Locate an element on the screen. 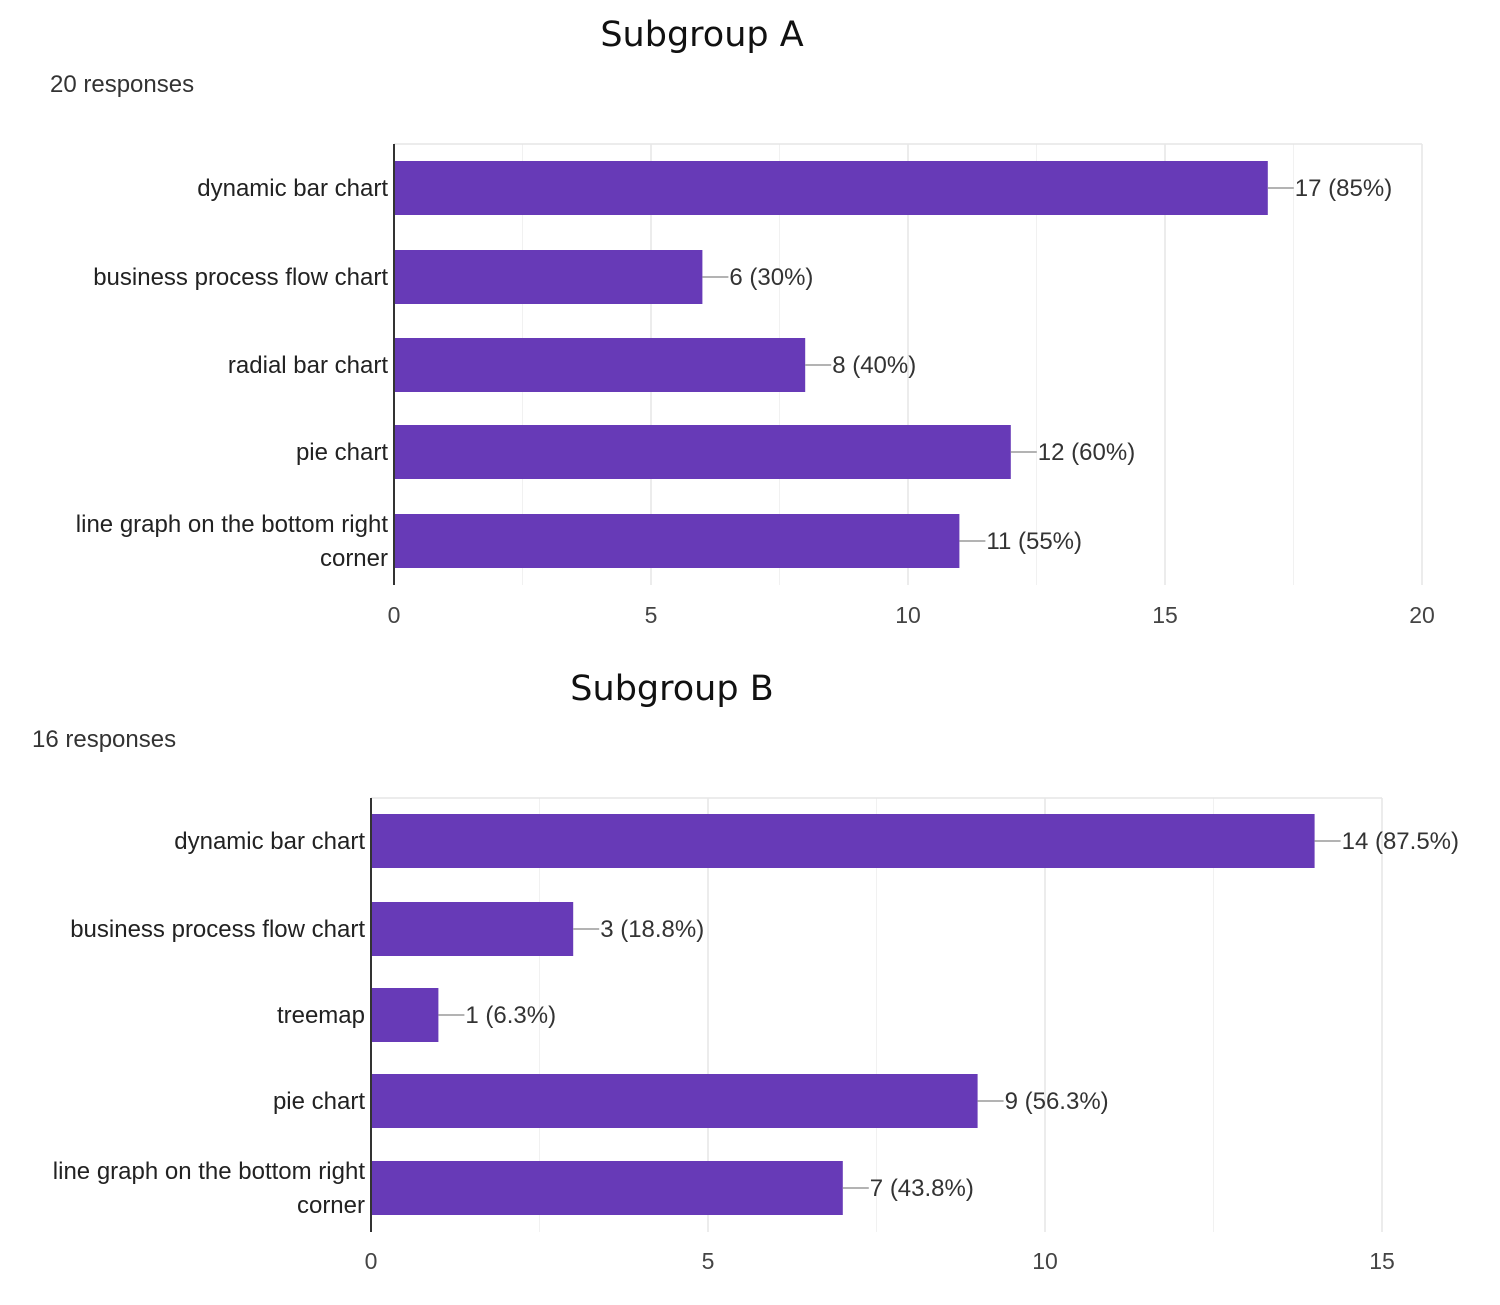 This screenshot has height=1305, width=1500. data-label: 8 (40%) is located at coordinates (874, 365).